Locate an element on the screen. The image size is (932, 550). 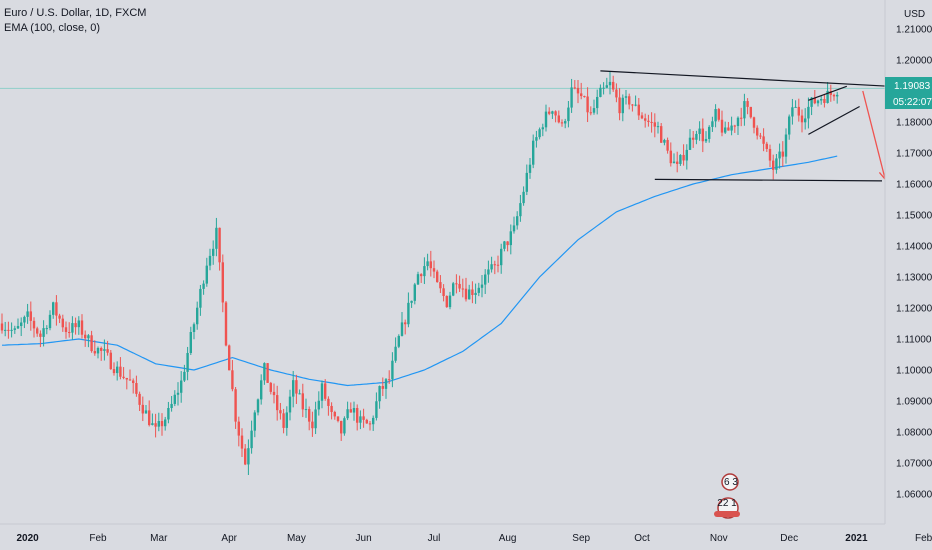
time-axis-background is located at coordinates (466, 537).